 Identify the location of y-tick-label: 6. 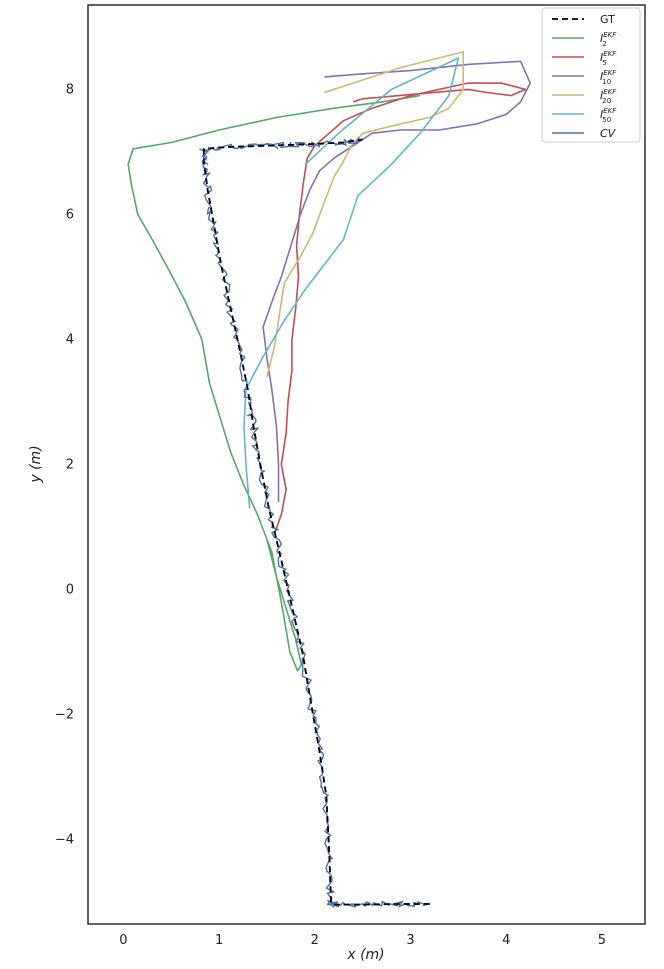
(70, 214).